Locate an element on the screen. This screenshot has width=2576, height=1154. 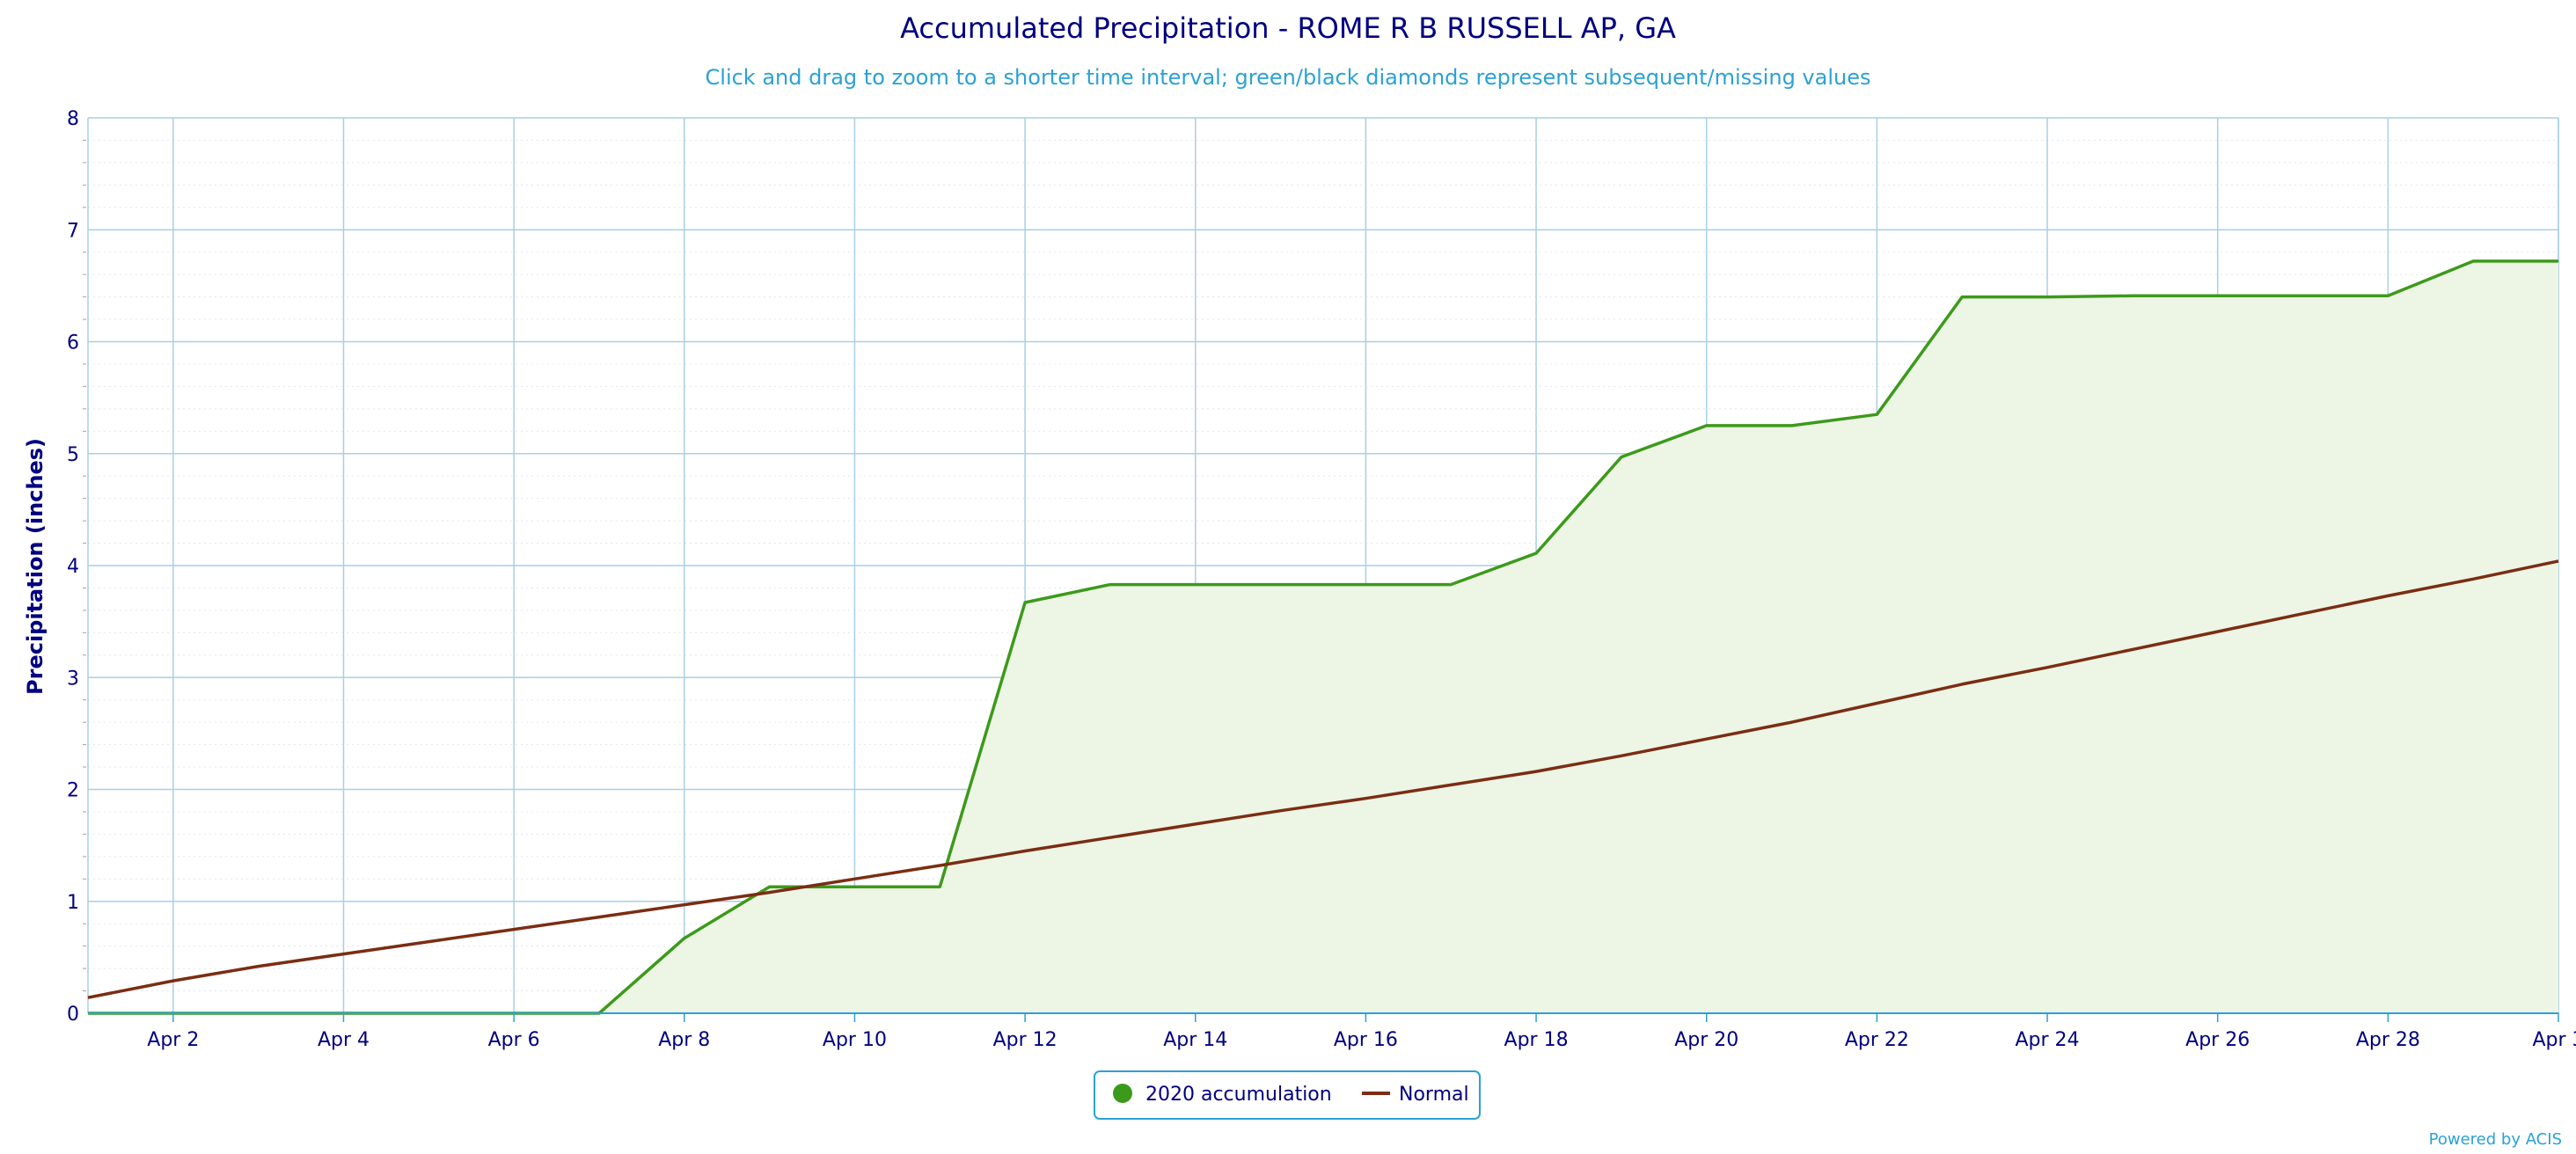
credit-link: Powered by ACIS is located at coordinates (2495, 1139).